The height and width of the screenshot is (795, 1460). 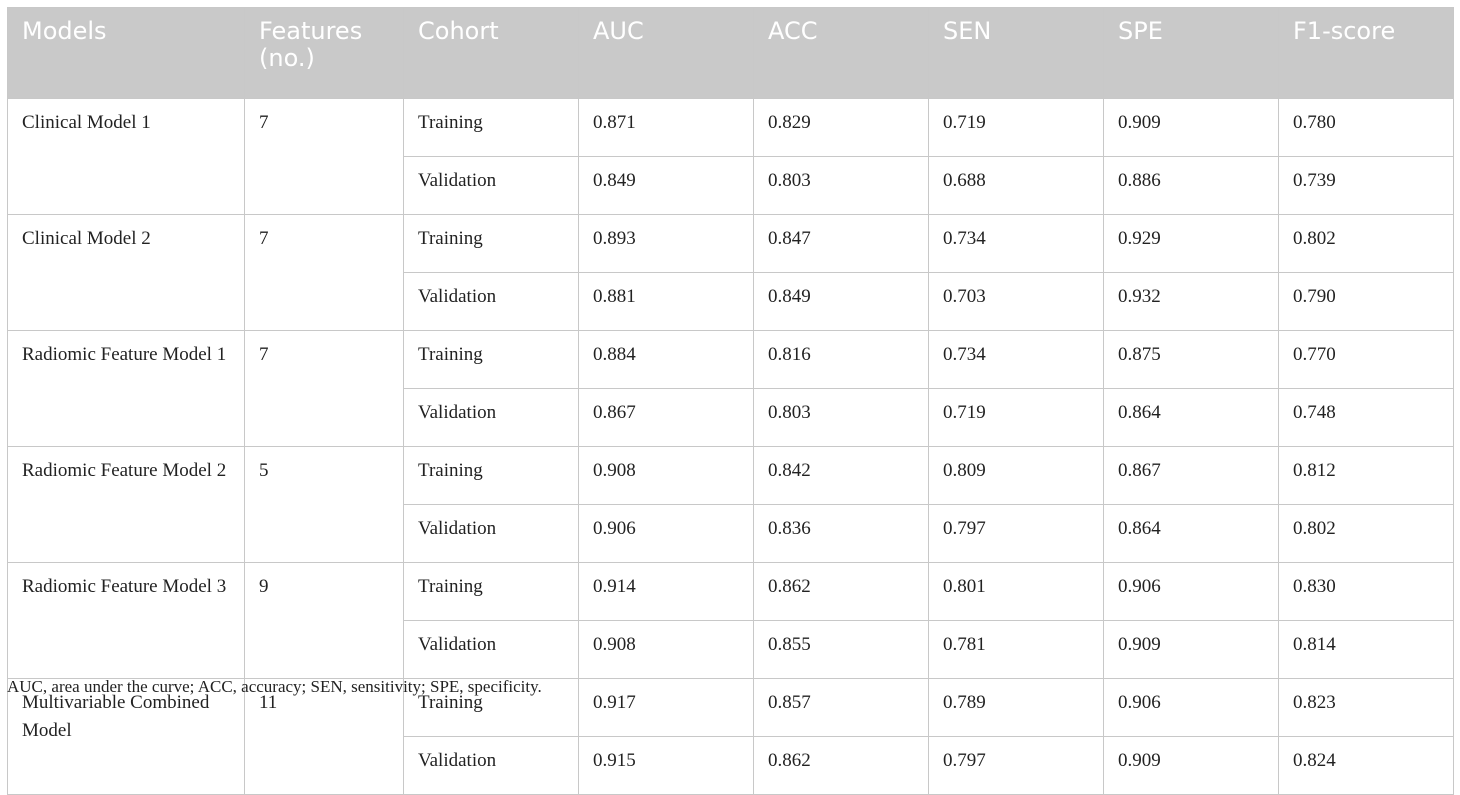 What do you see at coordinates (666, 591) in the screenshot?
I see `auc-value-cell: 0.914` at bounding box center [666, 591].